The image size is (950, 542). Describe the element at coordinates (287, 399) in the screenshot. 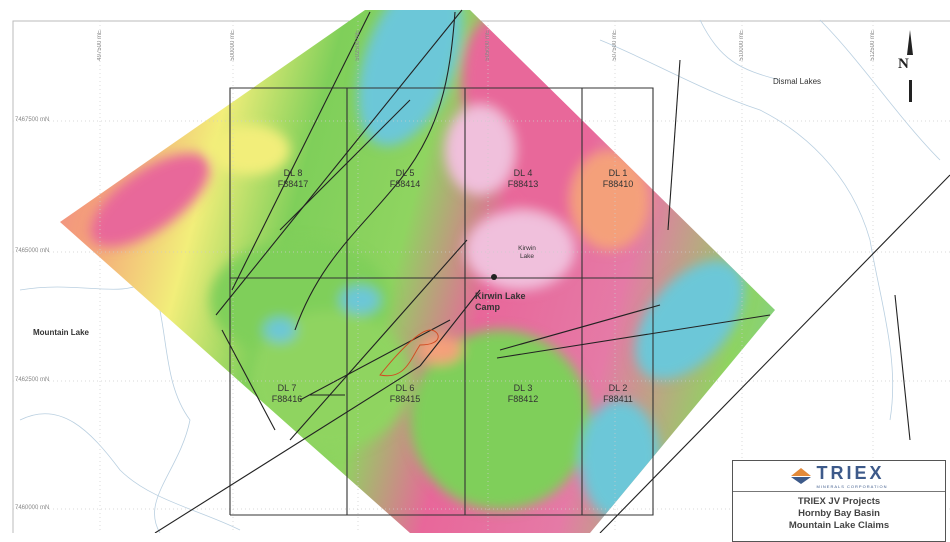

I see `claim-id: F88416` at that location.